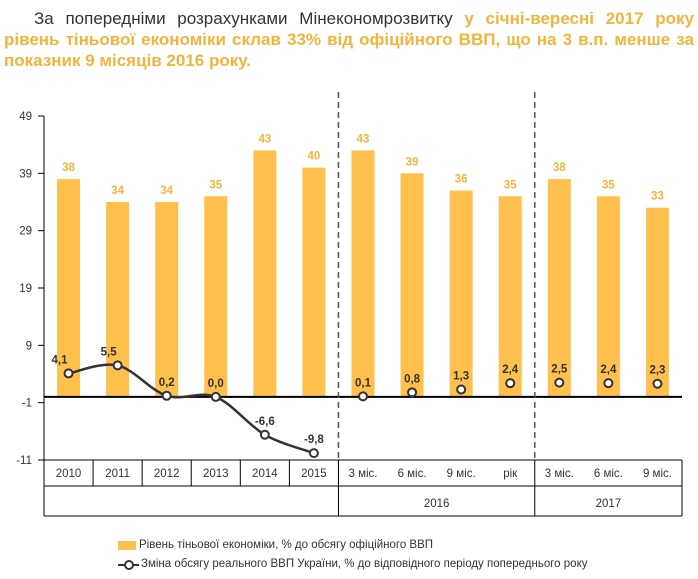 This screenshot has height=579, width=698. What do you see at coordinates (24, 461) in the screenshot?
I see `y-tick-label: -11` at bounding box center [24, 461].